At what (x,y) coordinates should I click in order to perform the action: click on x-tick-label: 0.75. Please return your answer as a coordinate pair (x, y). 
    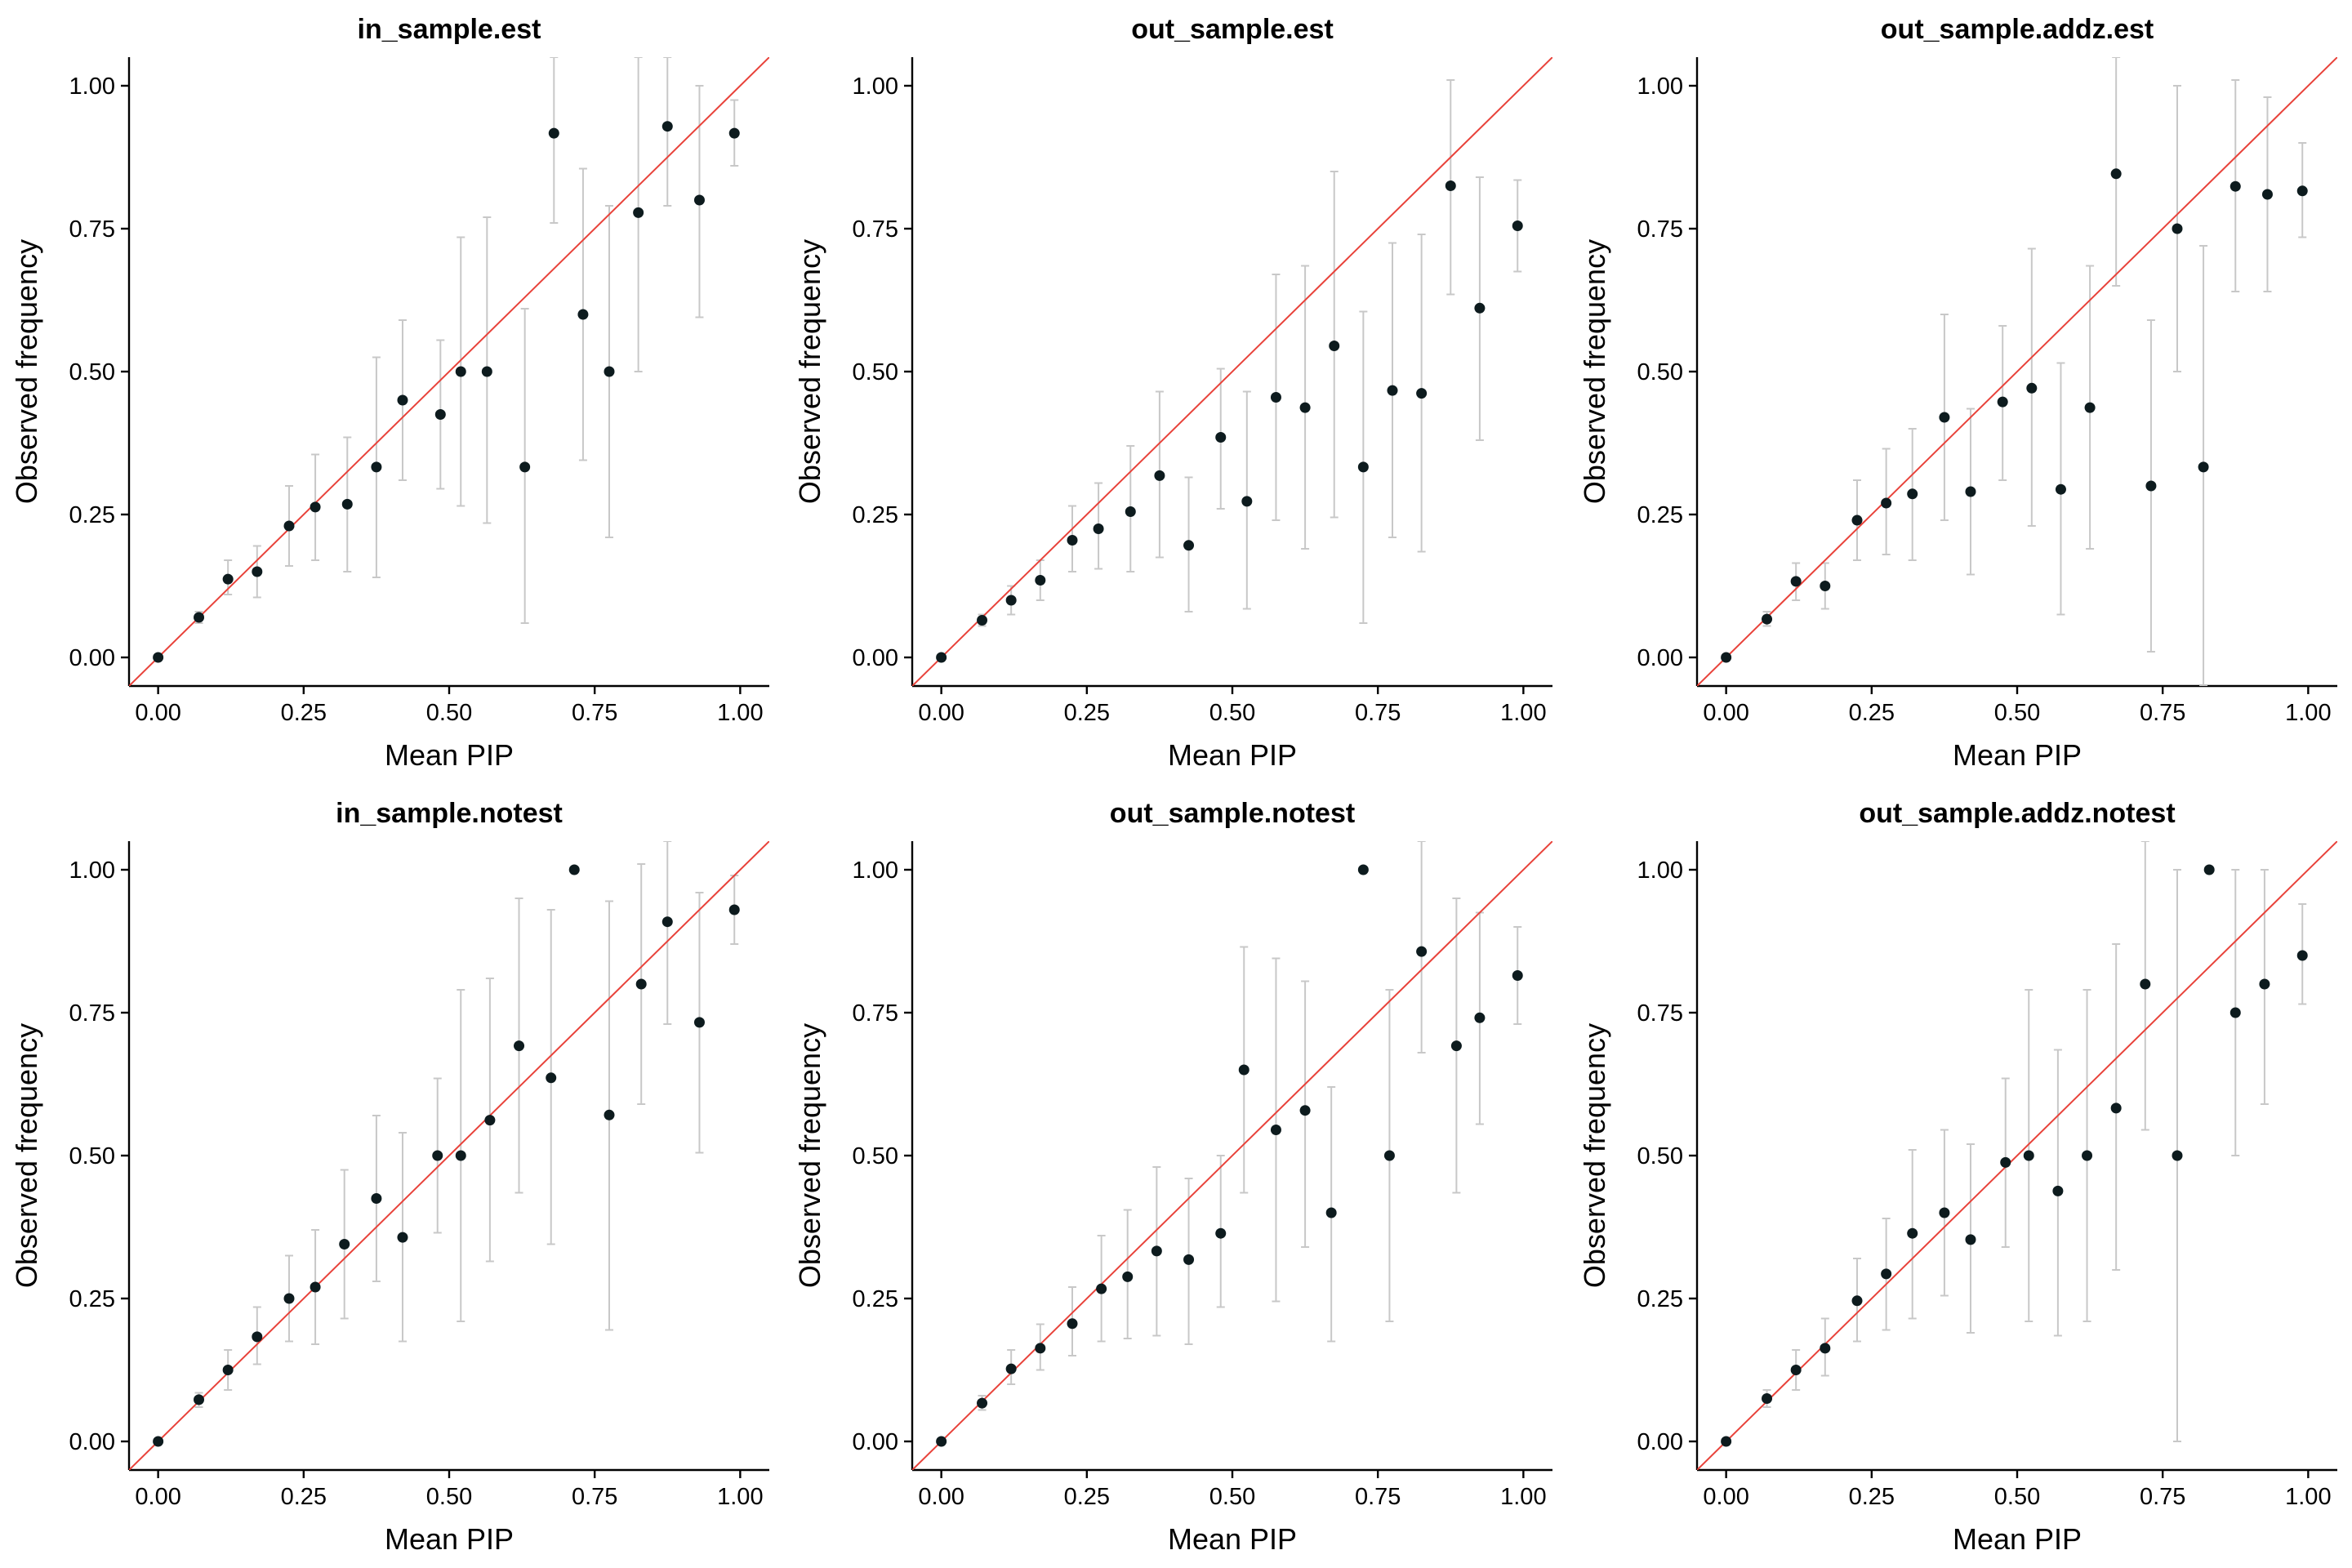
    Looking at the image, I should click on (2162, 1497).